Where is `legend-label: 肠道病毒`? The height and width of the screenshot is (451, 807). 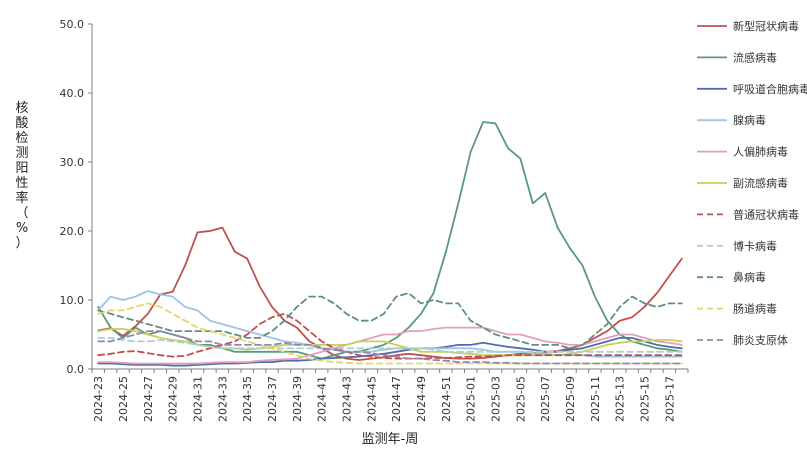
legend-label: 肠道病毒 is located at coordinates (755, 309).